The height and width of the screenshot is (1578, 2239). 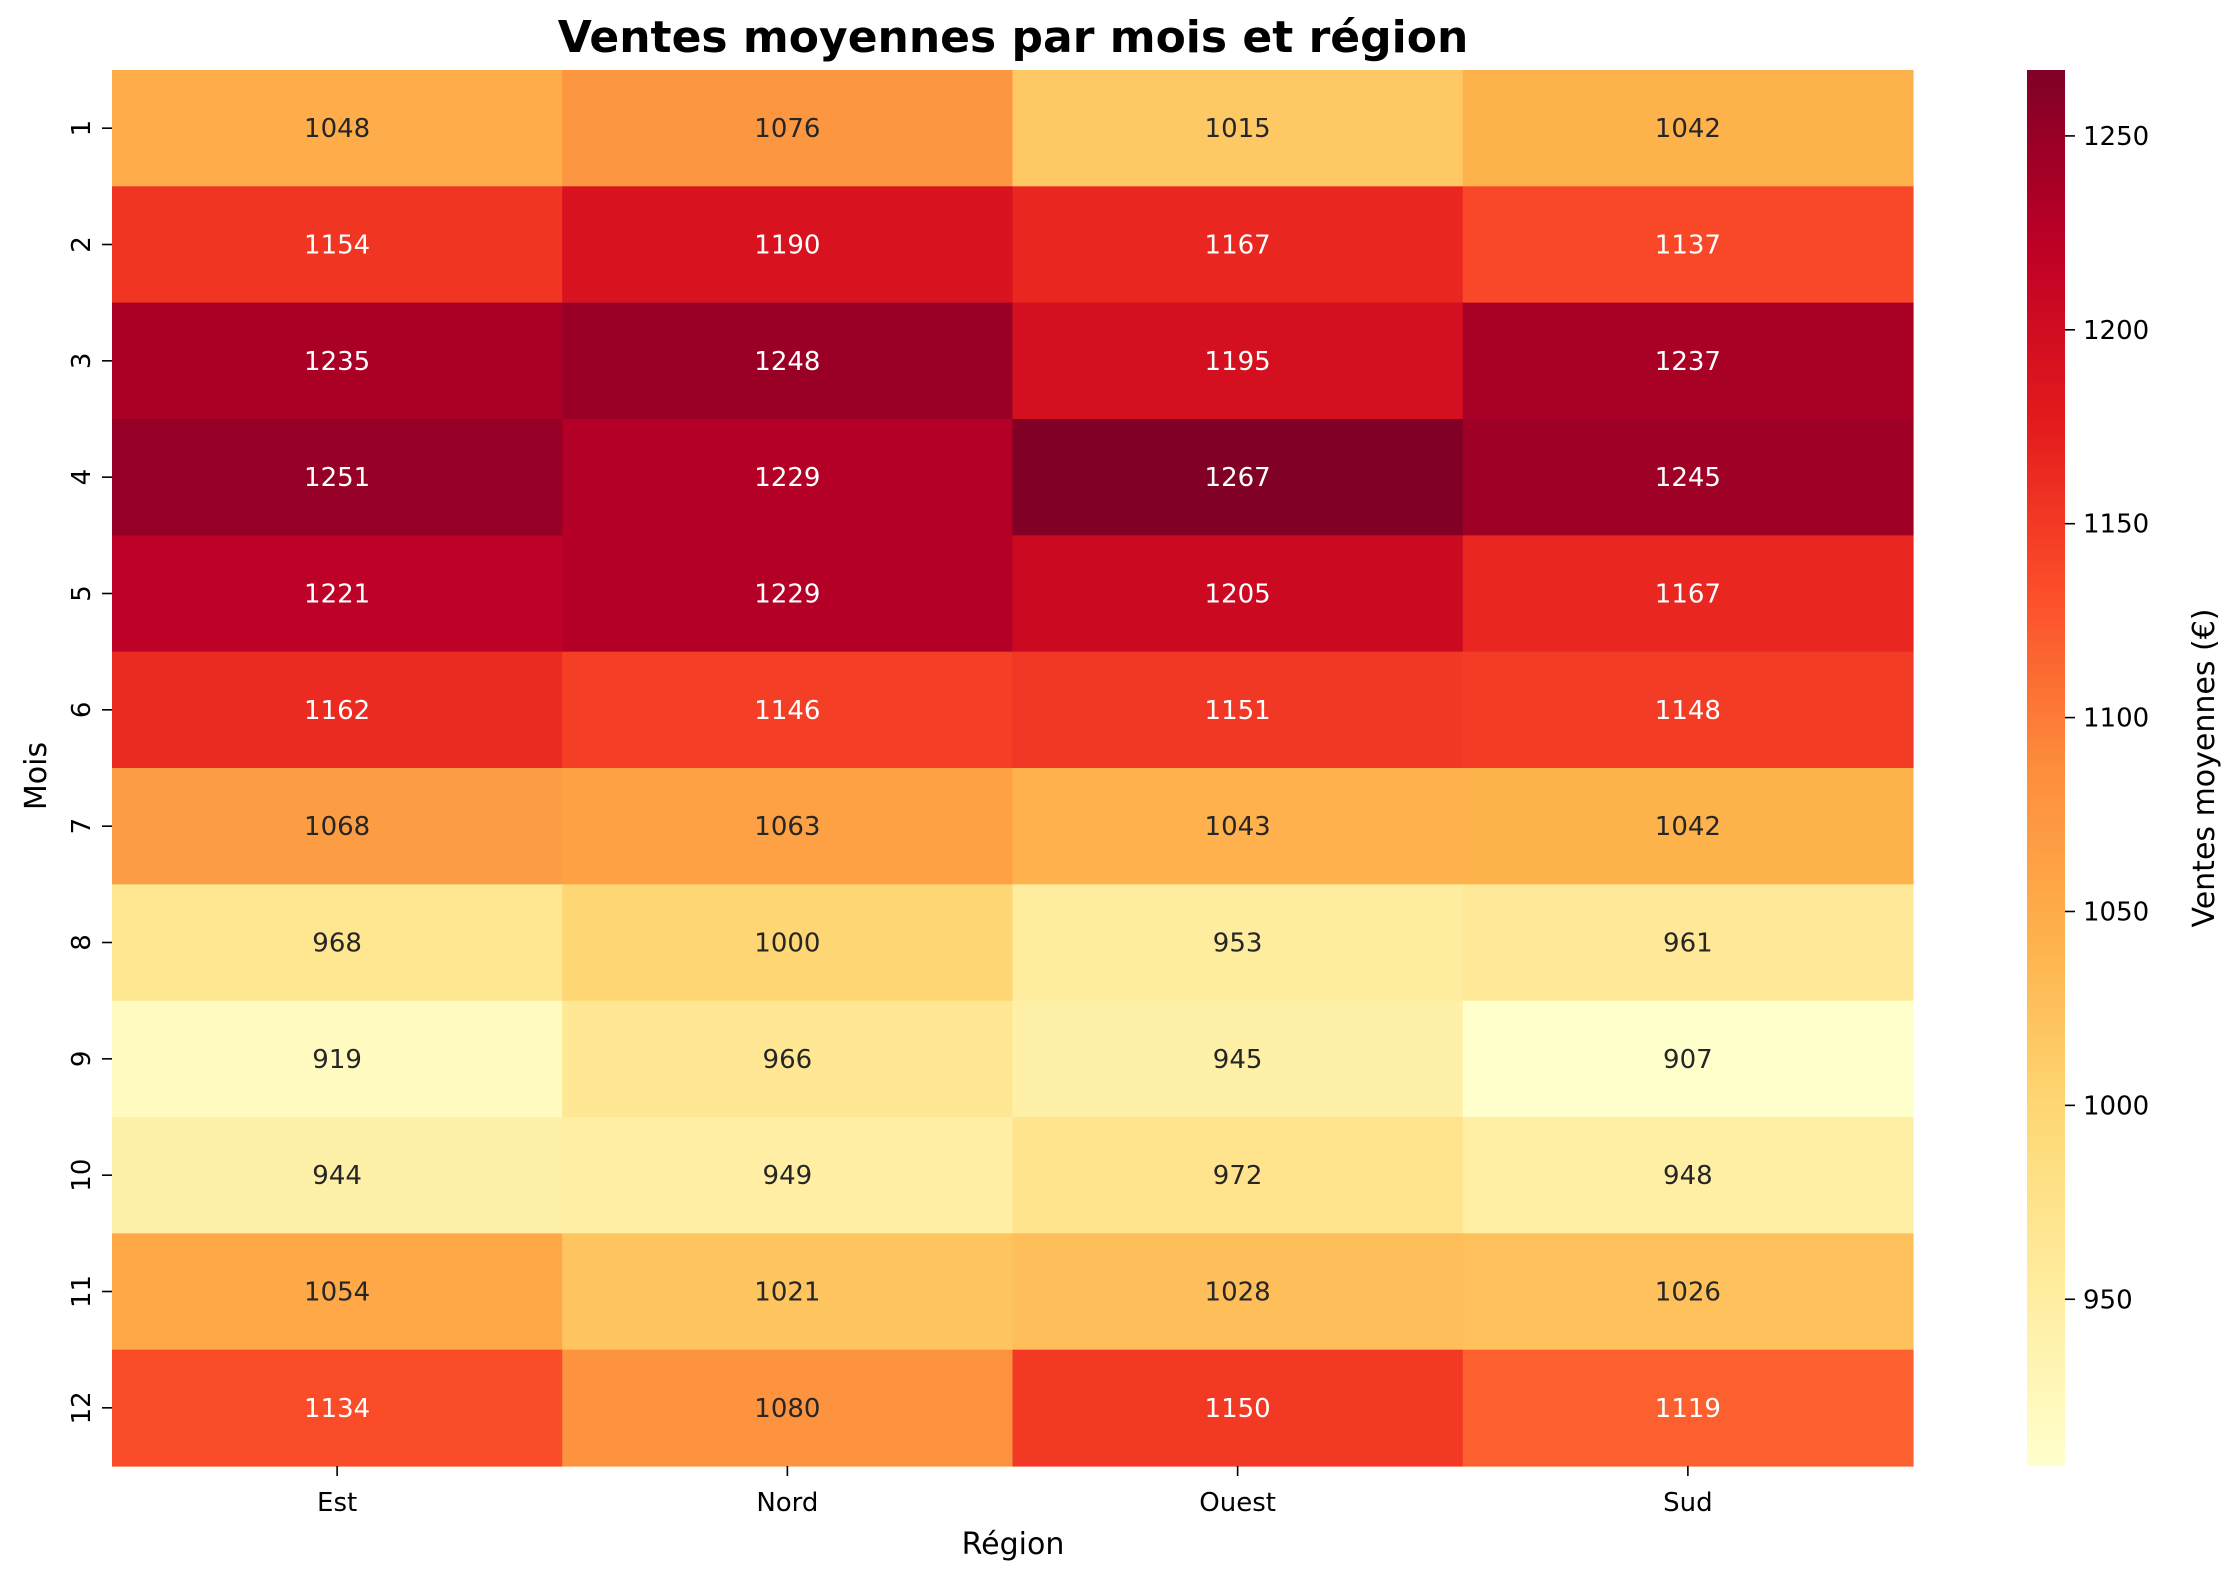 I want to click on cell-value-label: 1137, so click(x=1688, y=246).